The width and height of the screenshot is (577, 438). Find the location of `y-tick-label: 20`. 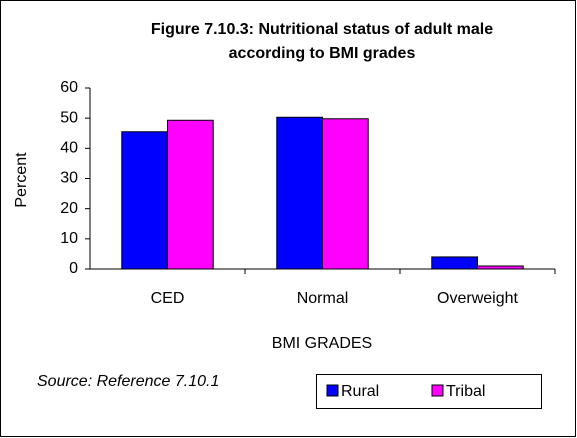

y-tick-label: 20 is located at coordinates (69, 208).